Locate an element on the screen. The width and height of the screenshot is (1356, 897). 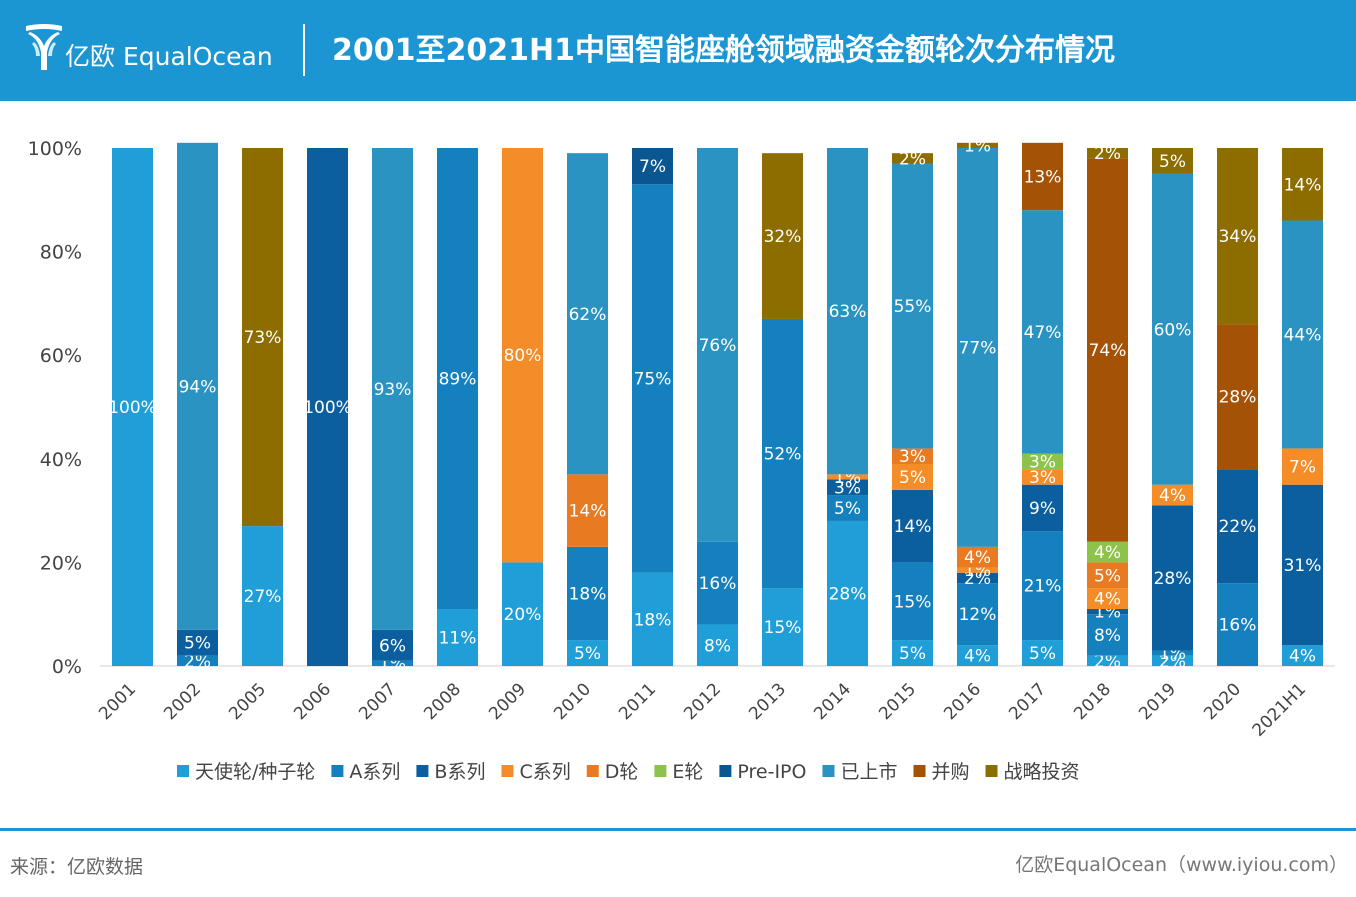
data-label: 13% is located at coordinates (1043, 177).